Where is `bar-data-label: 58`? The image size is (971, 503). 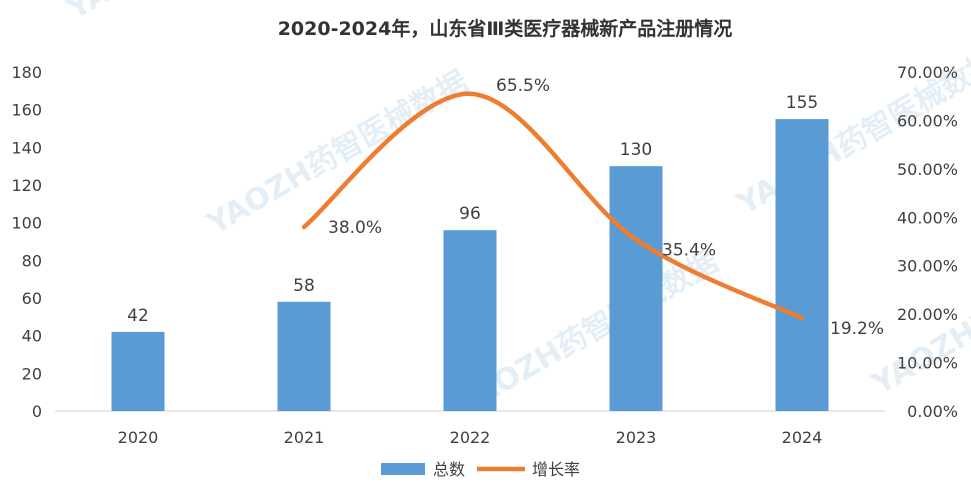
bar-data-label: 58 is located at coordinates (304, 286).